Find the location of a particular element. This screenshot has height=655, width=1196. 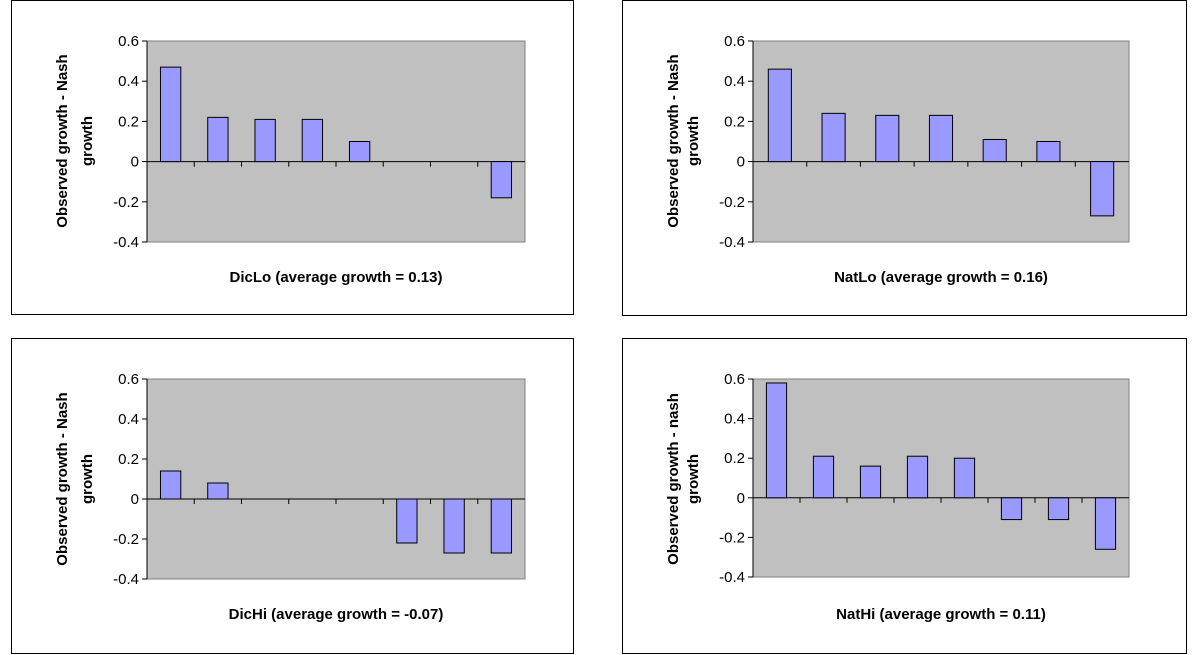

x-axis-label: NatLo (average growth = 0.16) is located at coordinates (941, 277).